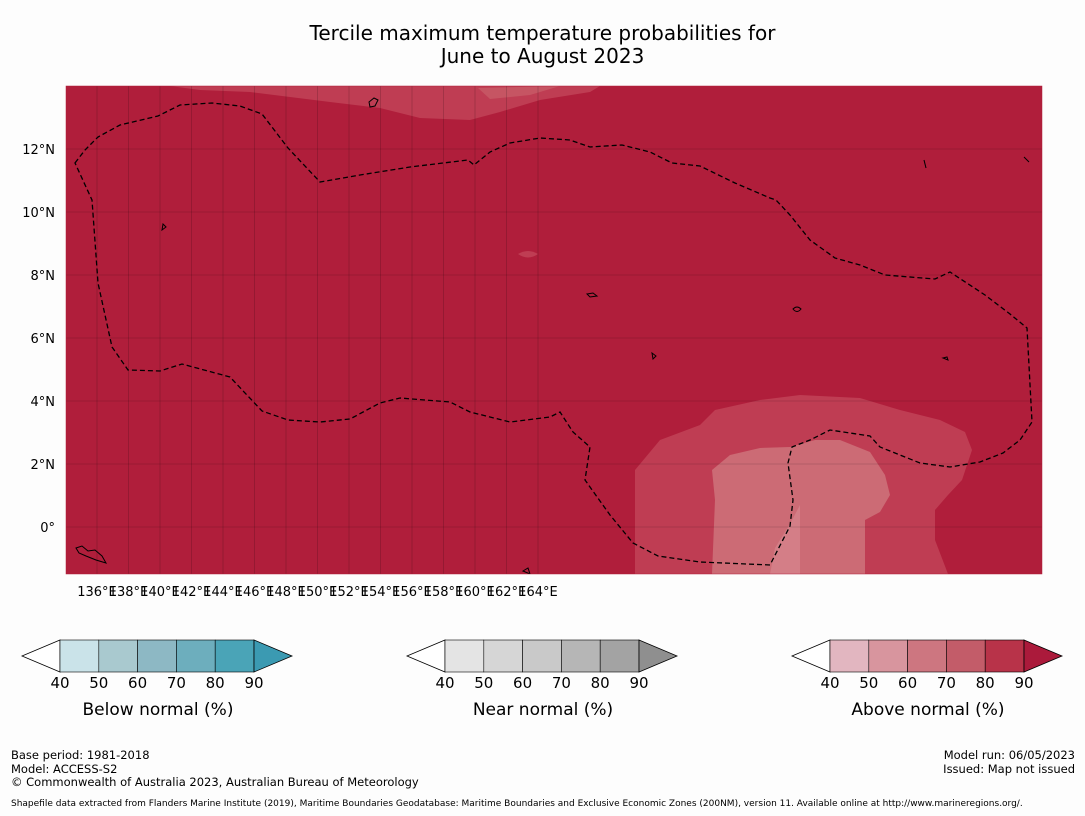 The height and width of the screenshot is (816, 1085). Describe the element at coordinates (945, 358) in the screenshot. I see `island-kosrae-area` at that location.